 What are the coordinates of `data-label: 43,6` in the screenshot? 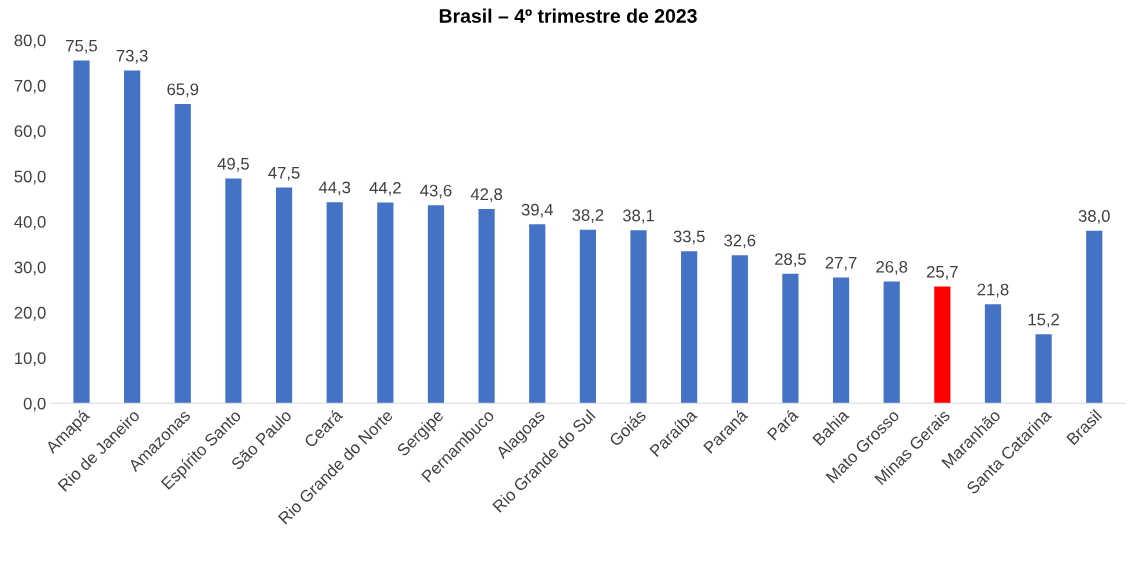 It's located at (436, 191).